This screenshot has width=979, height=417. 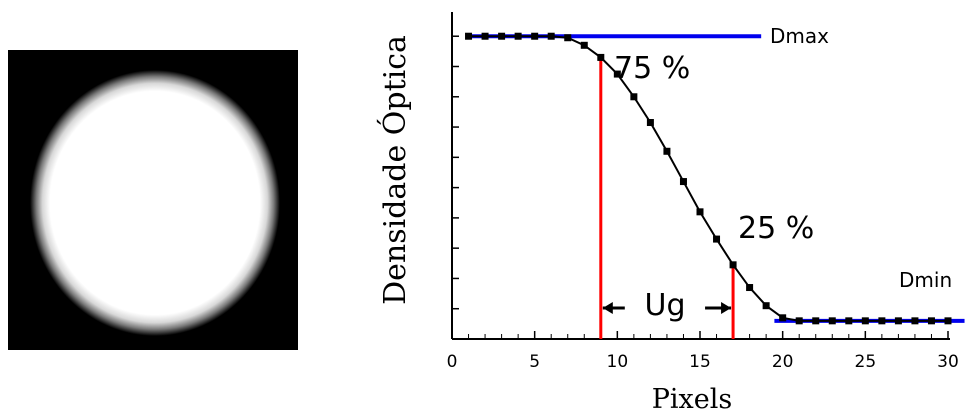 What do you see at coordinates (726, 308) in the screenshot?
I see `ug-arrowhead-right` at bounding box center [726, 308].